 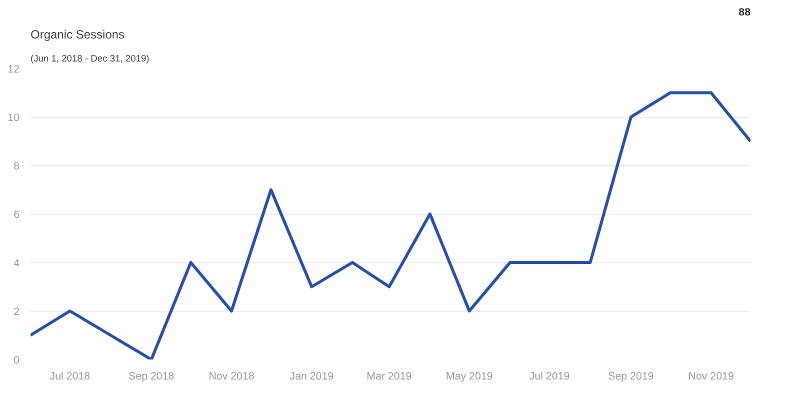 I want to click on x-tick-label: Sep 2018, so click(x=151, y=376).